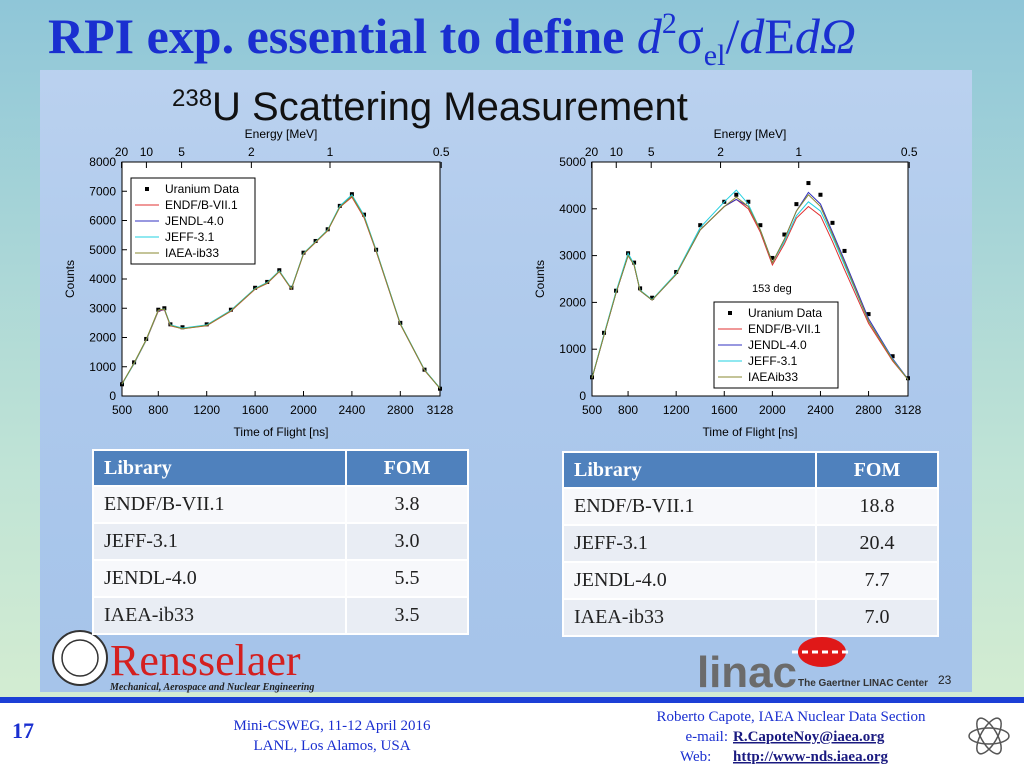  What do you see at coordinates (838, 36) in the screenshot?
I see `title-math: Ω` at bounding box center [838, 36].